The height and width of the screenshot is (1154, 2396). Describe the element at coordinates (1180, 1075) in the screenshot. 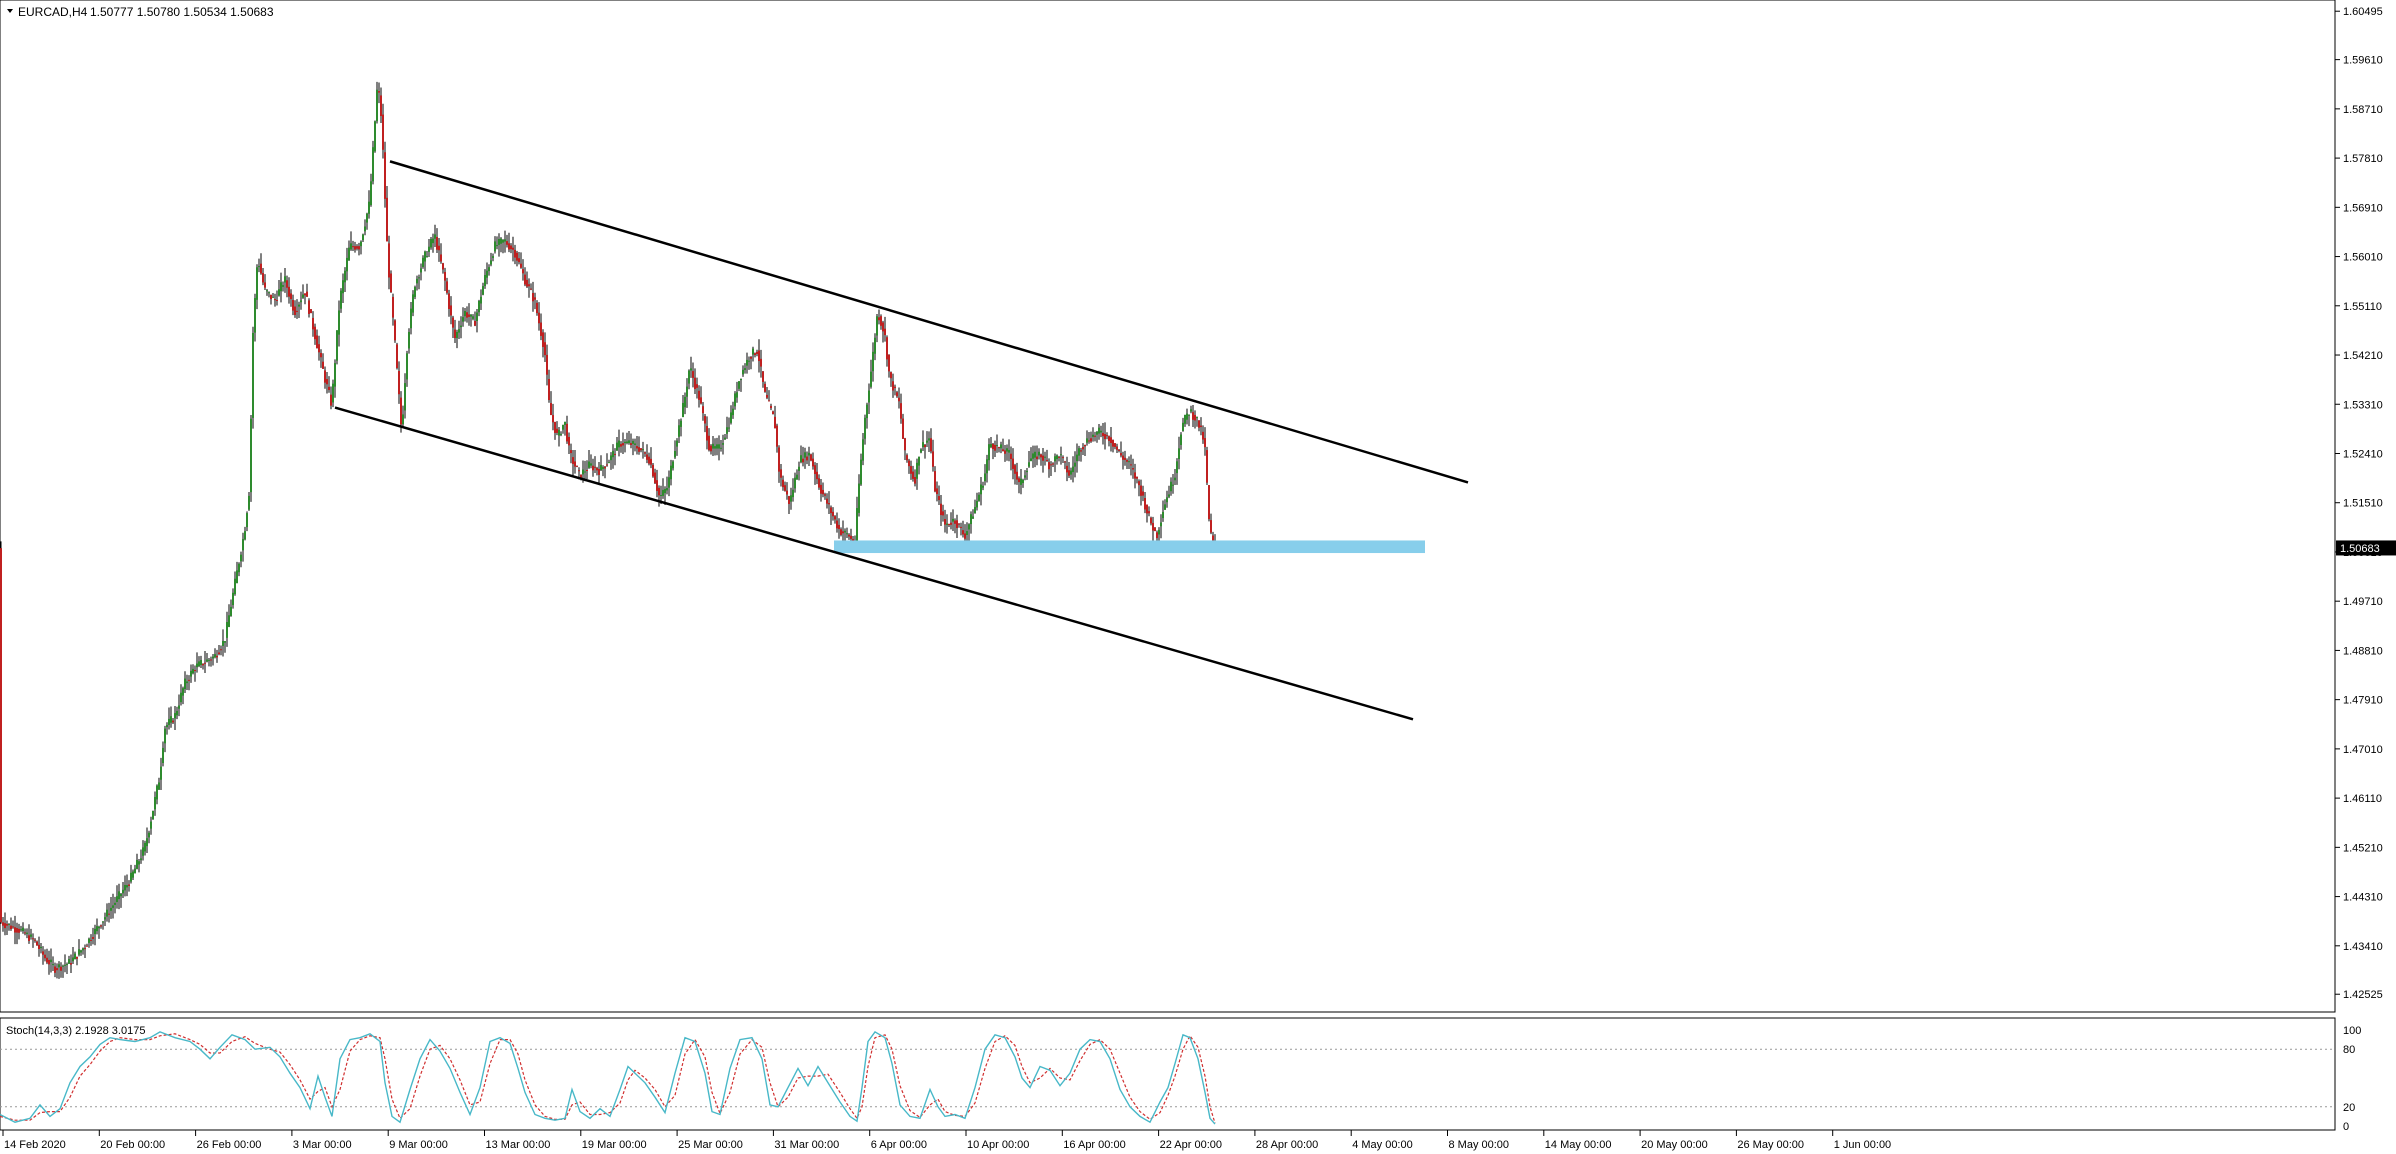

I see `stochastic-pane: Stoch(14,3,3) 2.1928 3.0175 100 80 20 0` at that location.